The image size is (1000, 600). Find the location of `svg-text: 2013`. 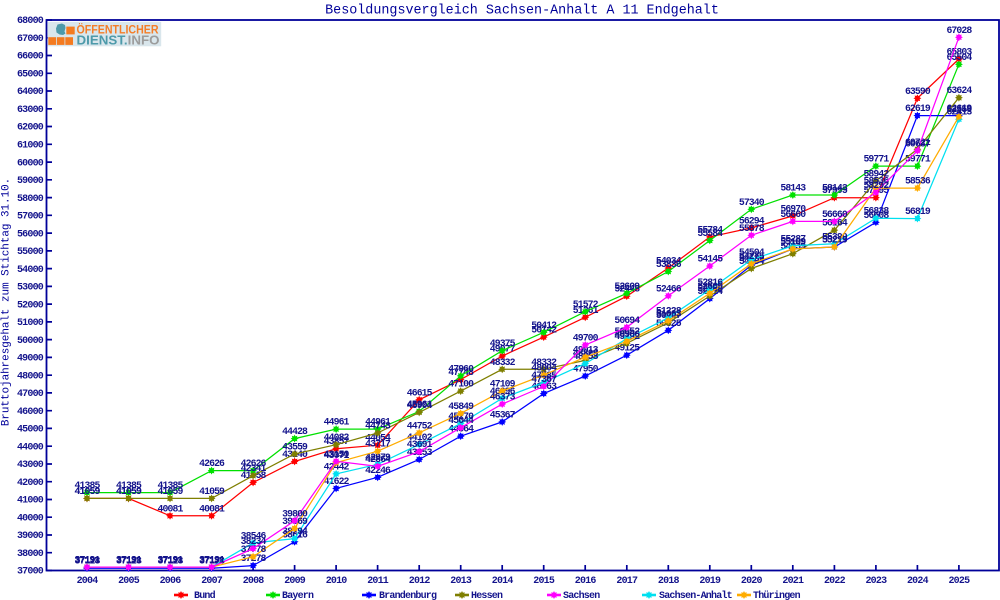

svg-text: 2013 is located at coordinates (461, 581).